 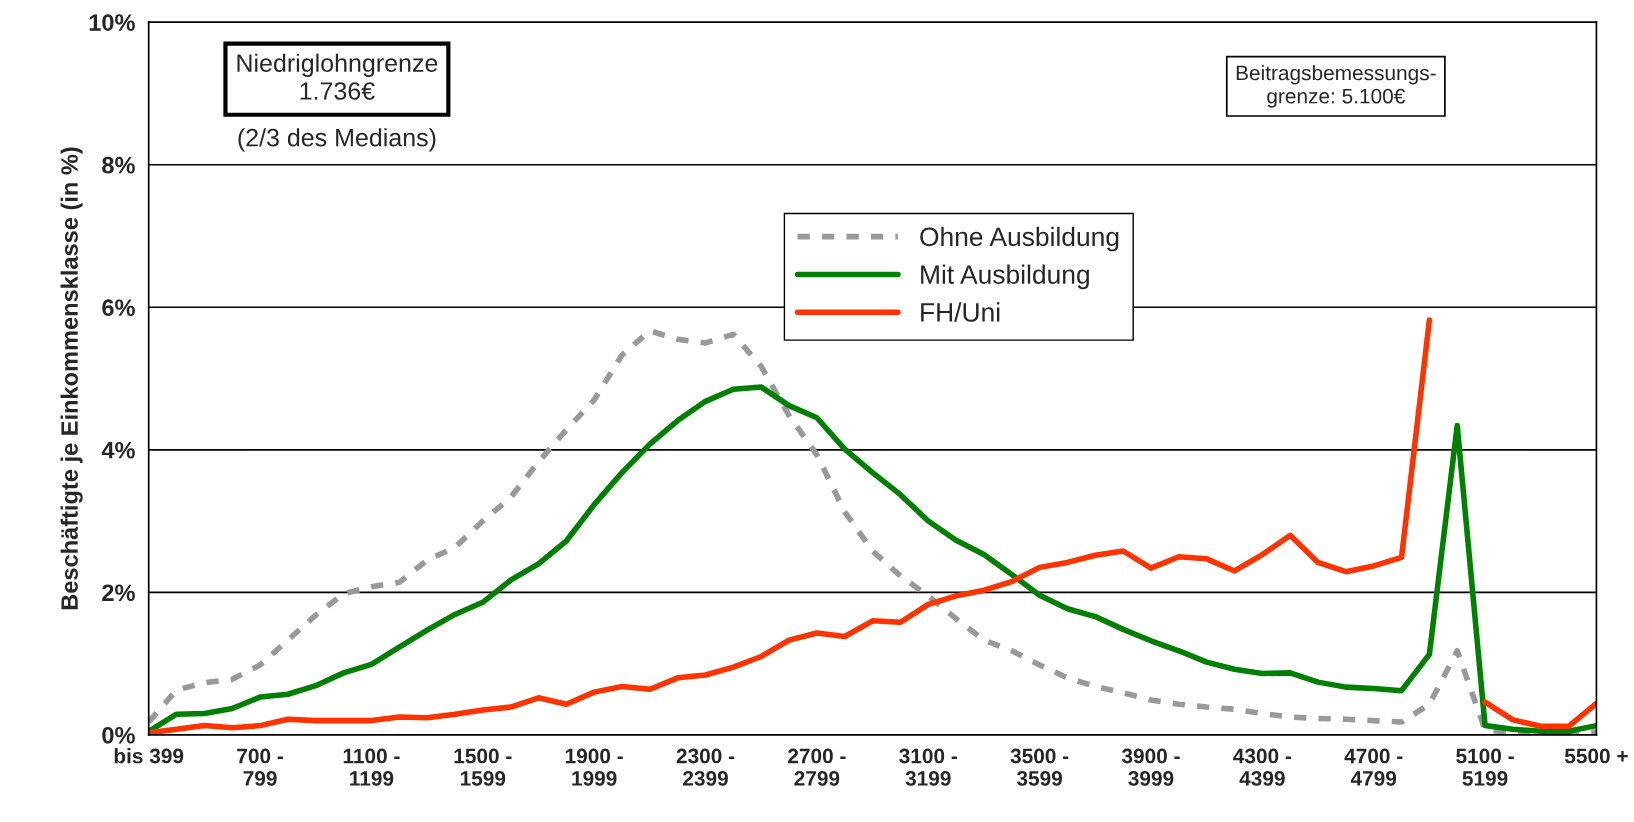 What do you see at coordinates (71, 378) in the screenshot?
I see `y-axis-title: Beschäftigte je Einkommensklasse (in %)` at bounding box center [71, 378].